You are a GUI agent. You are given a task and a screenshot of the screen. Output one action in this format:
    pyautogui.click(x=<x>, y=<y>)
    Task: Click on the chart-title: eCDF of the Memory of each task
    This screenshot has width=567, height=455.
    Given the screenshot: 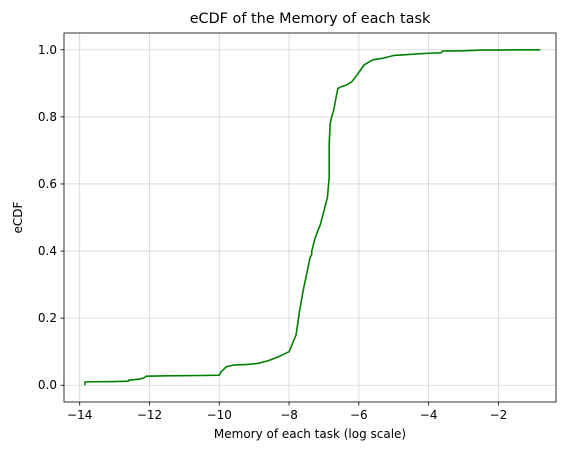 What is the action you would take?
    pyautogui.click(x=310, y=19)
    